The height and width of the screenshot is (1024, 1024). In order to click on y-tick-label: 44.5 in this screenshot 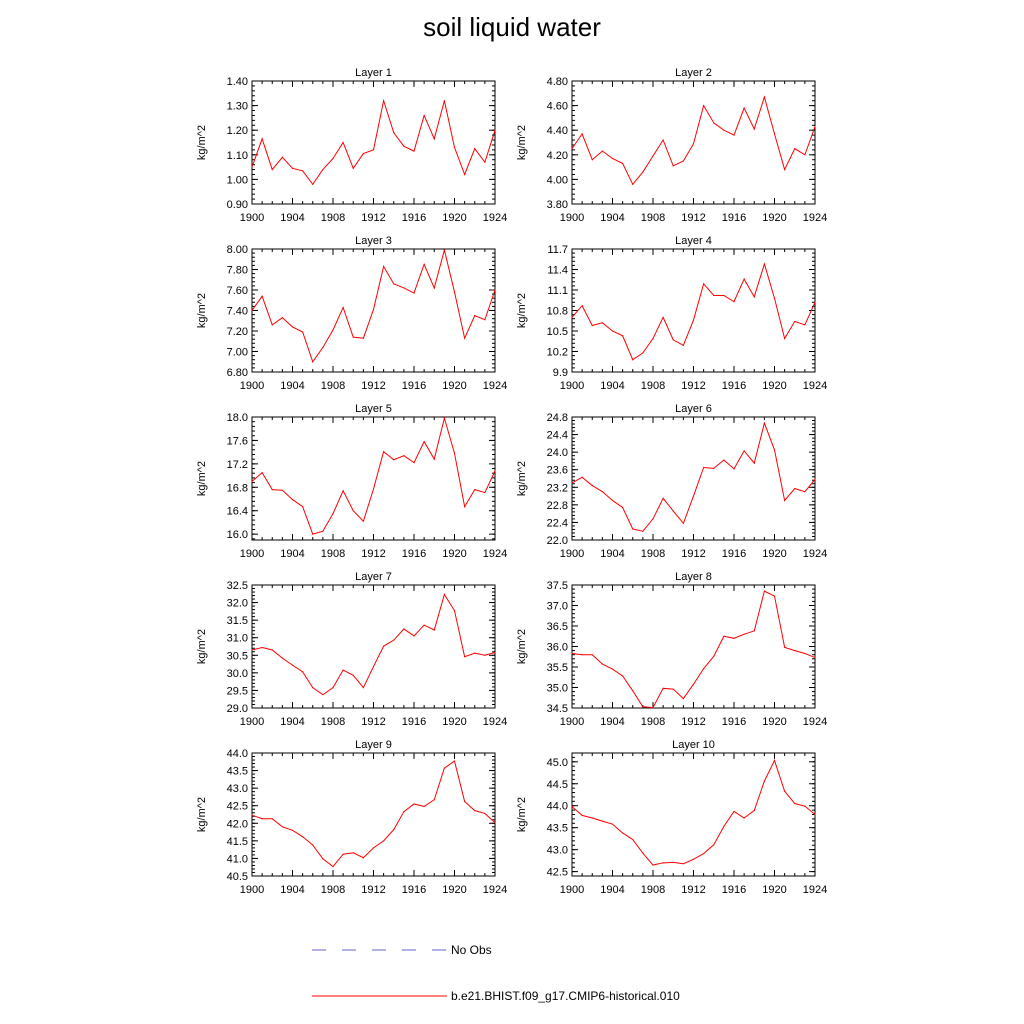, I will do `click(557, 785)`.